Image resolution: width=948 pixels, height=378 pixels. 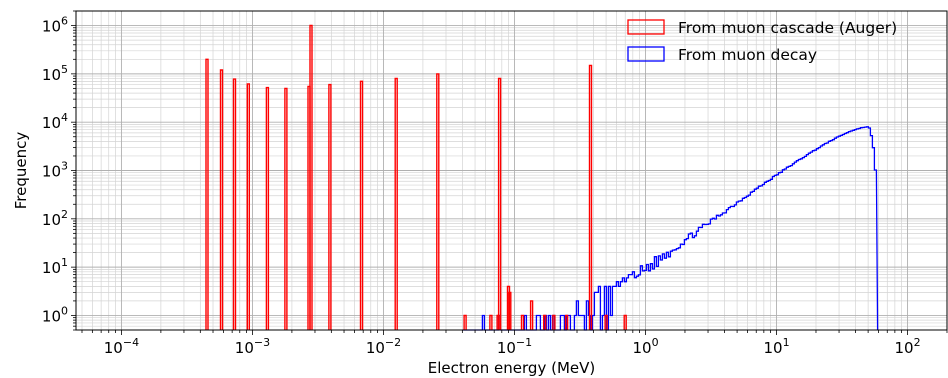 What do you see at coordinates (787, 28) in the screenshot?
I see `legend-label: From muon cascade (Auger)` at bounding box center [787, 28].